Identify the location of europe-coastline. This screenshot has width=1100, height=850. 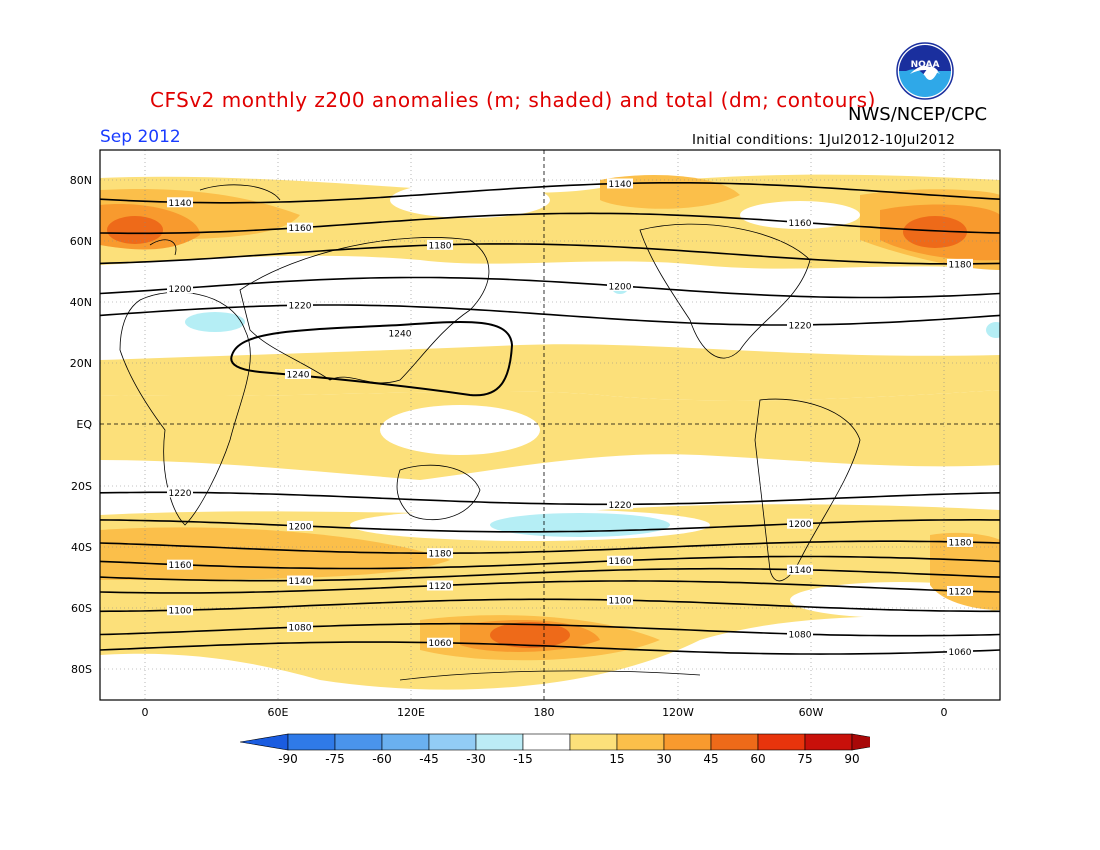
(215, 220).